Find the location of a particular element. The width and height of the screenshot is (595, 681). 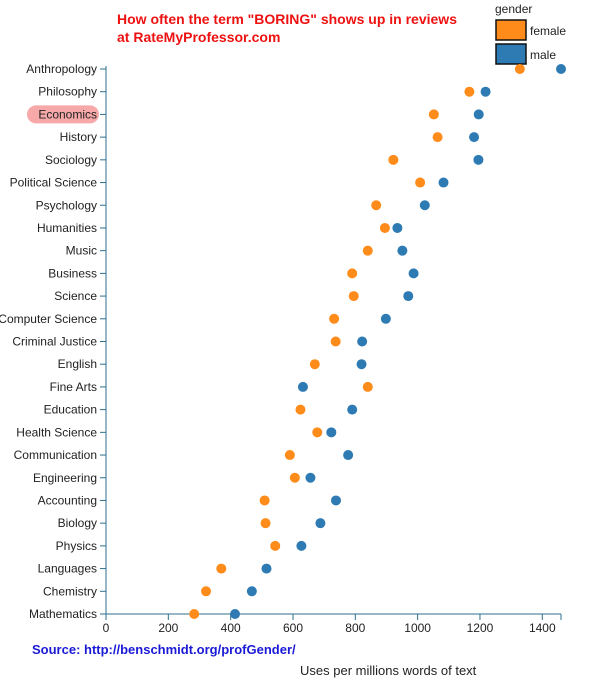

category-highlight is located at coordinates (63, 114).